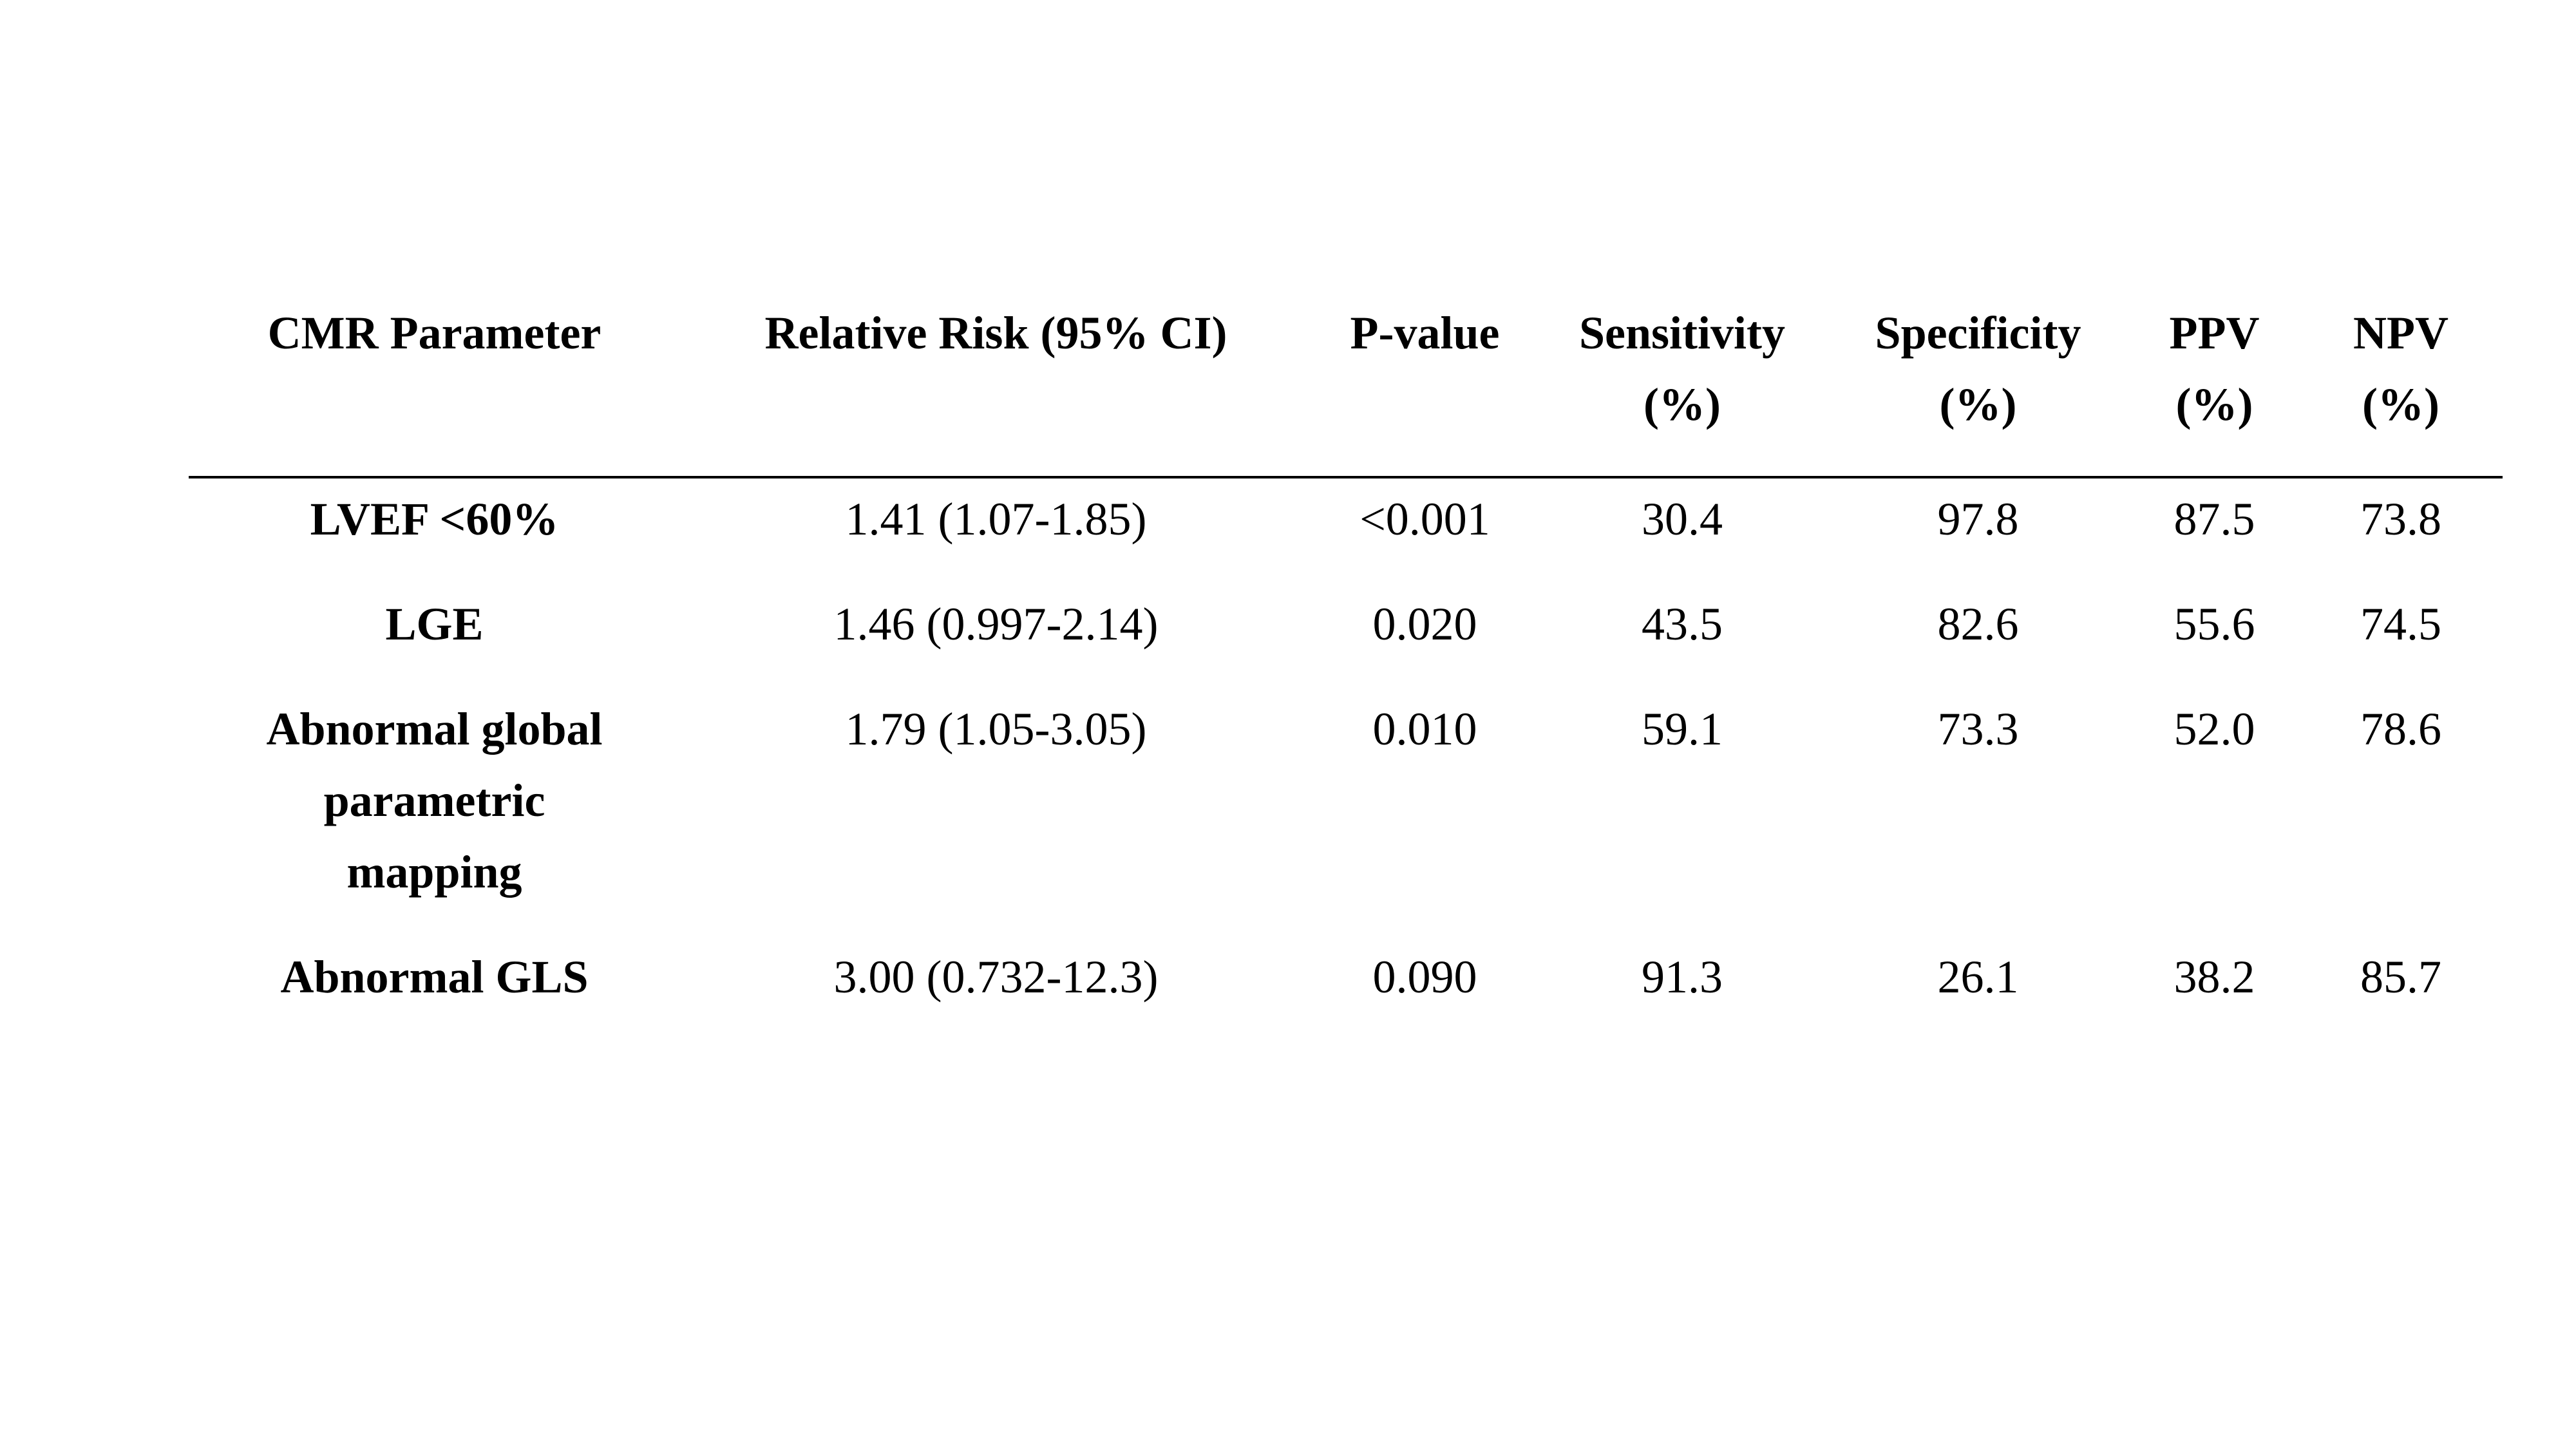  I want to click on cell-sensitivity: 43.5, so click(1682, 624).